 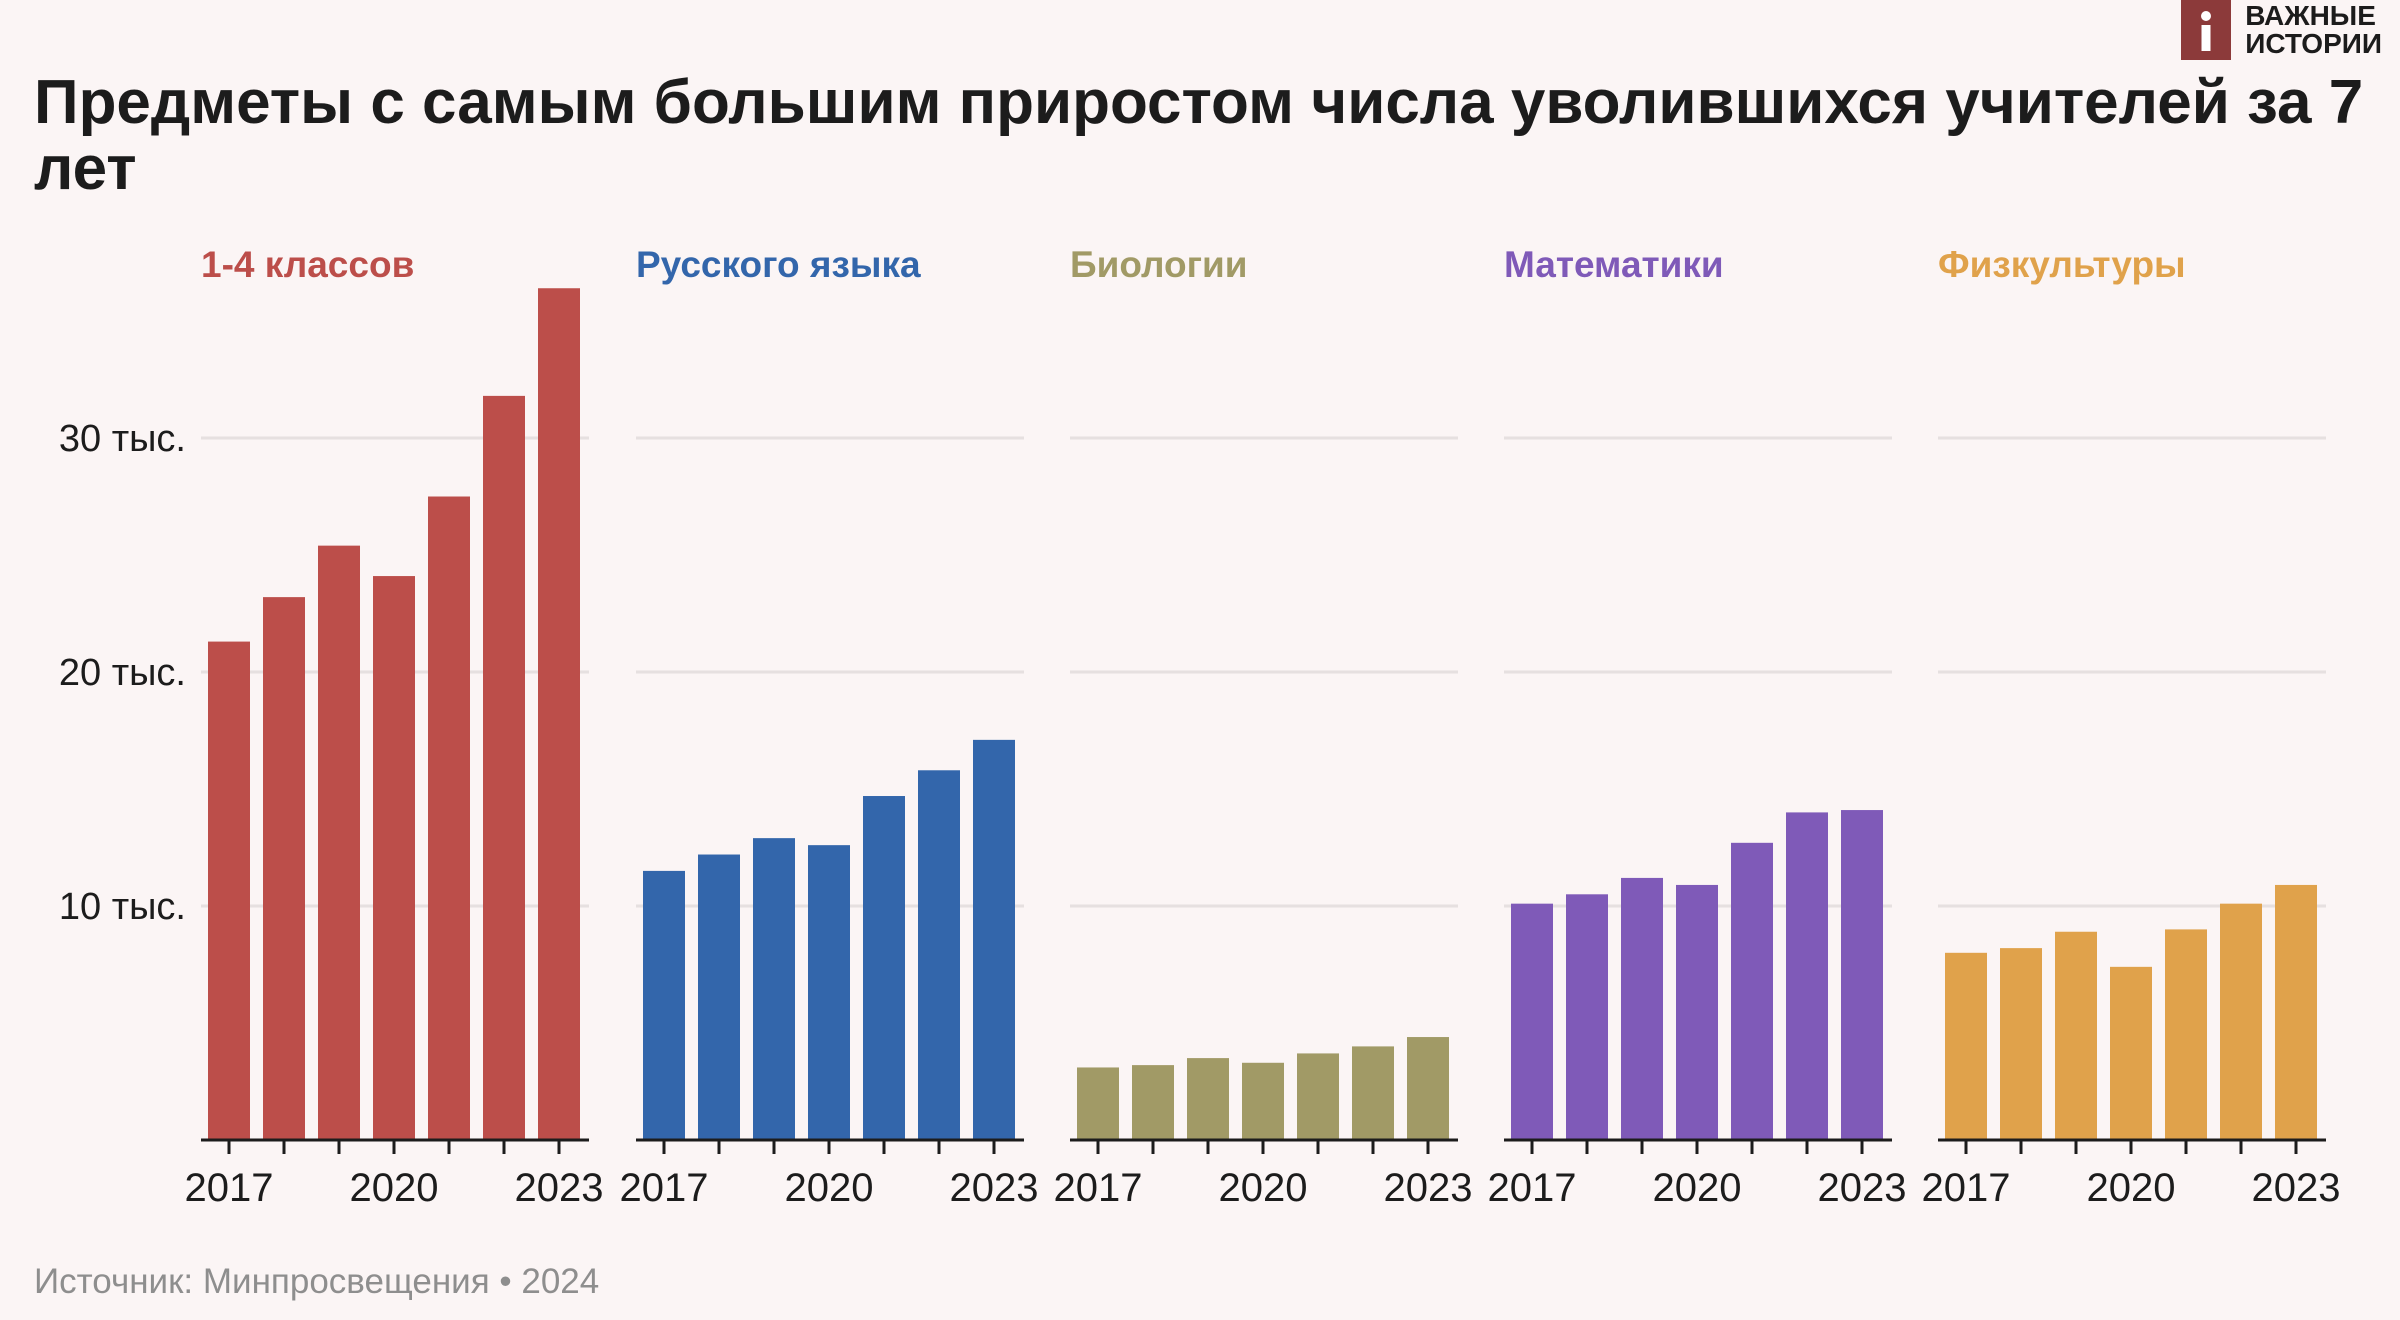 What do you see at coordinates (1159, 264) in the screenshot?
I see `panel-title: Биологии` at bounding box center [1159, 264].